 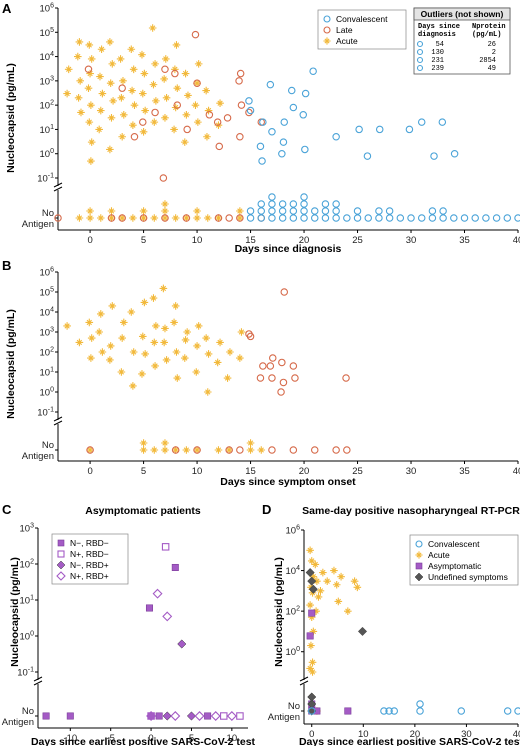 What do you see at coordinates (191, 738) in the screenshot?
I see `x-tick-label: 5` at bounding box center [191, 738].